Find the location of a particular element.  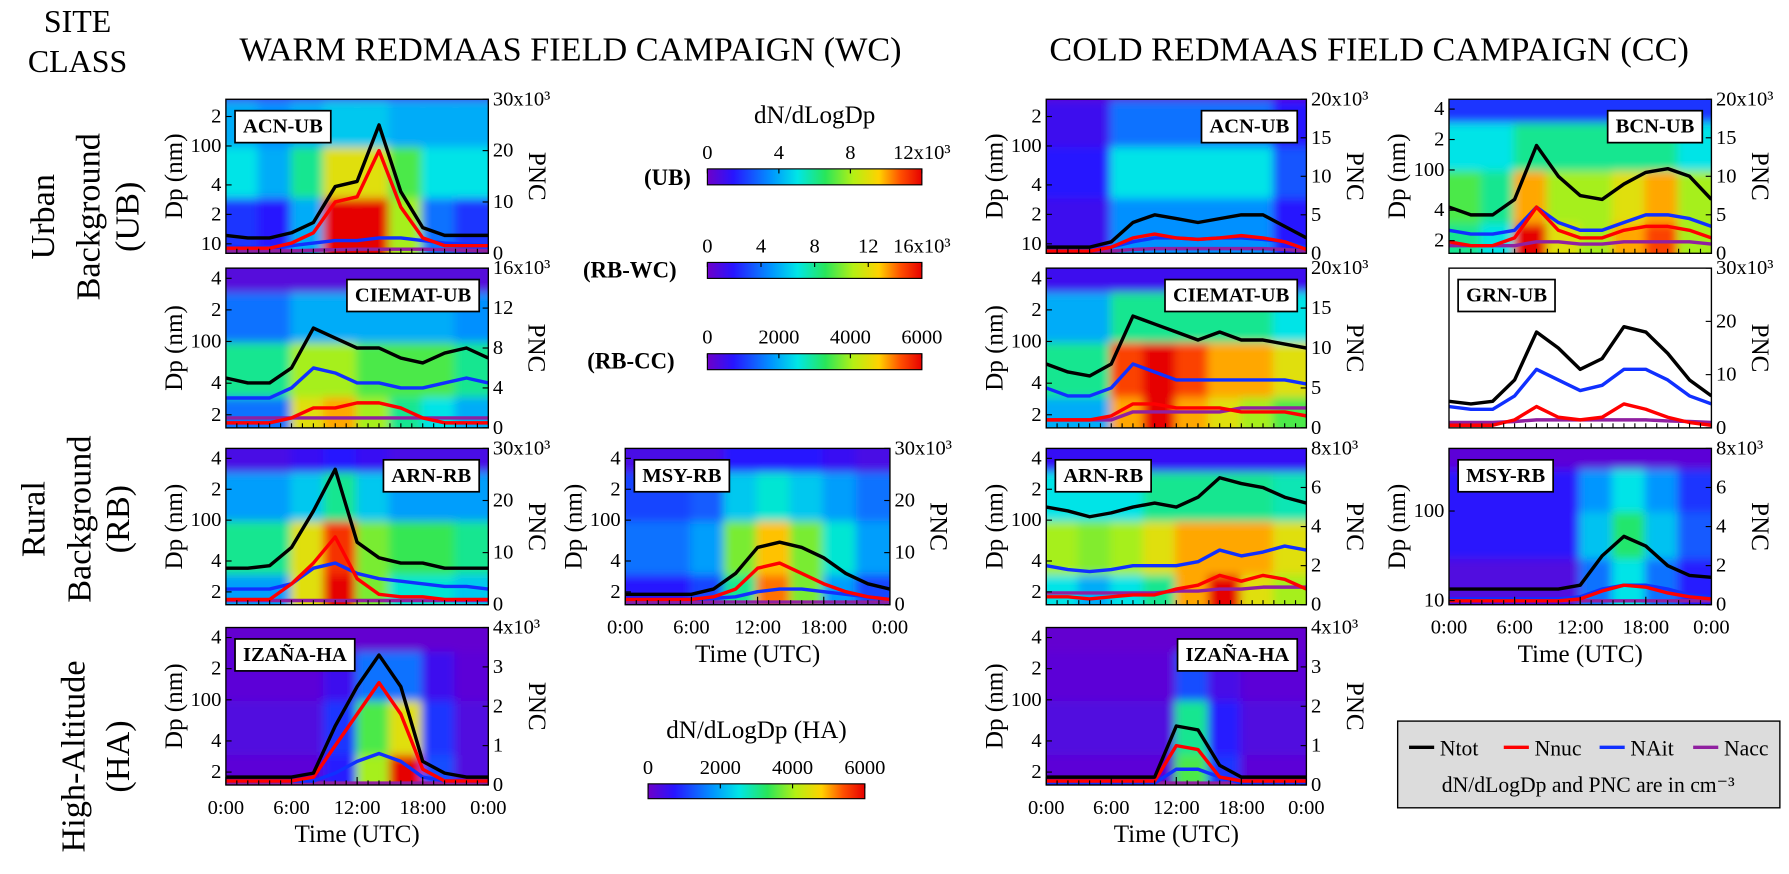

colorbar-title: dN/dLogDp is located at coordinates (814, 115).